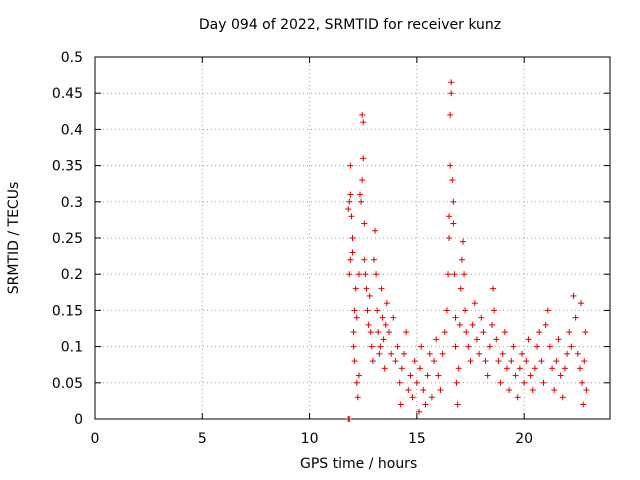 The width and height of the screenshot is (640, 480). What do you see at coordinates (72, 203) in the screenshot?
I see `y-tick-label: 0.3` at bounding box center [72, 203].